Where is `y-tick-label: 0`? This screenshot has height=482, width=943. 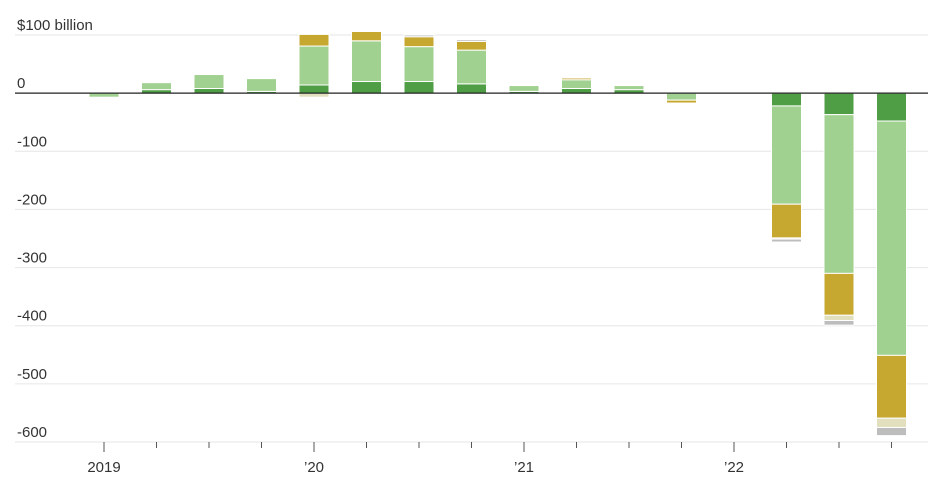
y-tick-label: 0 is located at coordinates (21, 83).